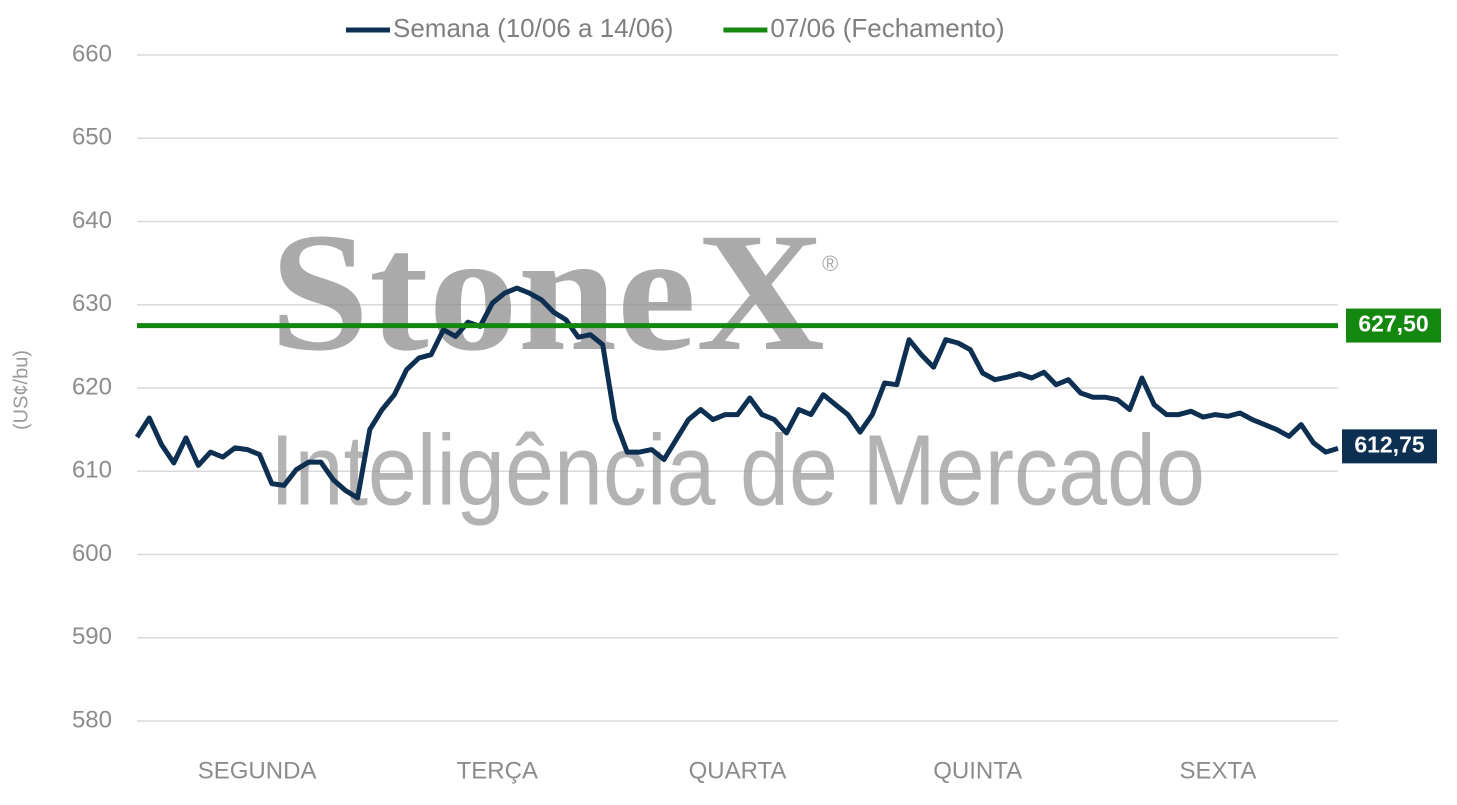  Describe the element at coordinates (497, 770) in the screenshot. I see `x-tick-label: TERÇA` at that location.